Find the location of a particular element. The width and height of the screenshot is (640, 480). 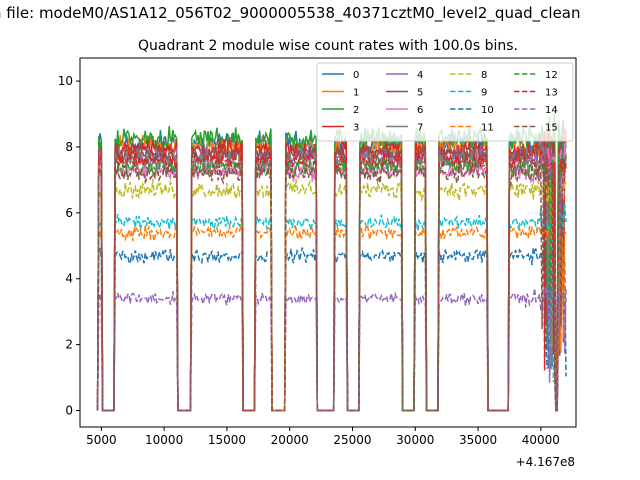

x-tick-label: 5000 is located at coordinates (101, 440).